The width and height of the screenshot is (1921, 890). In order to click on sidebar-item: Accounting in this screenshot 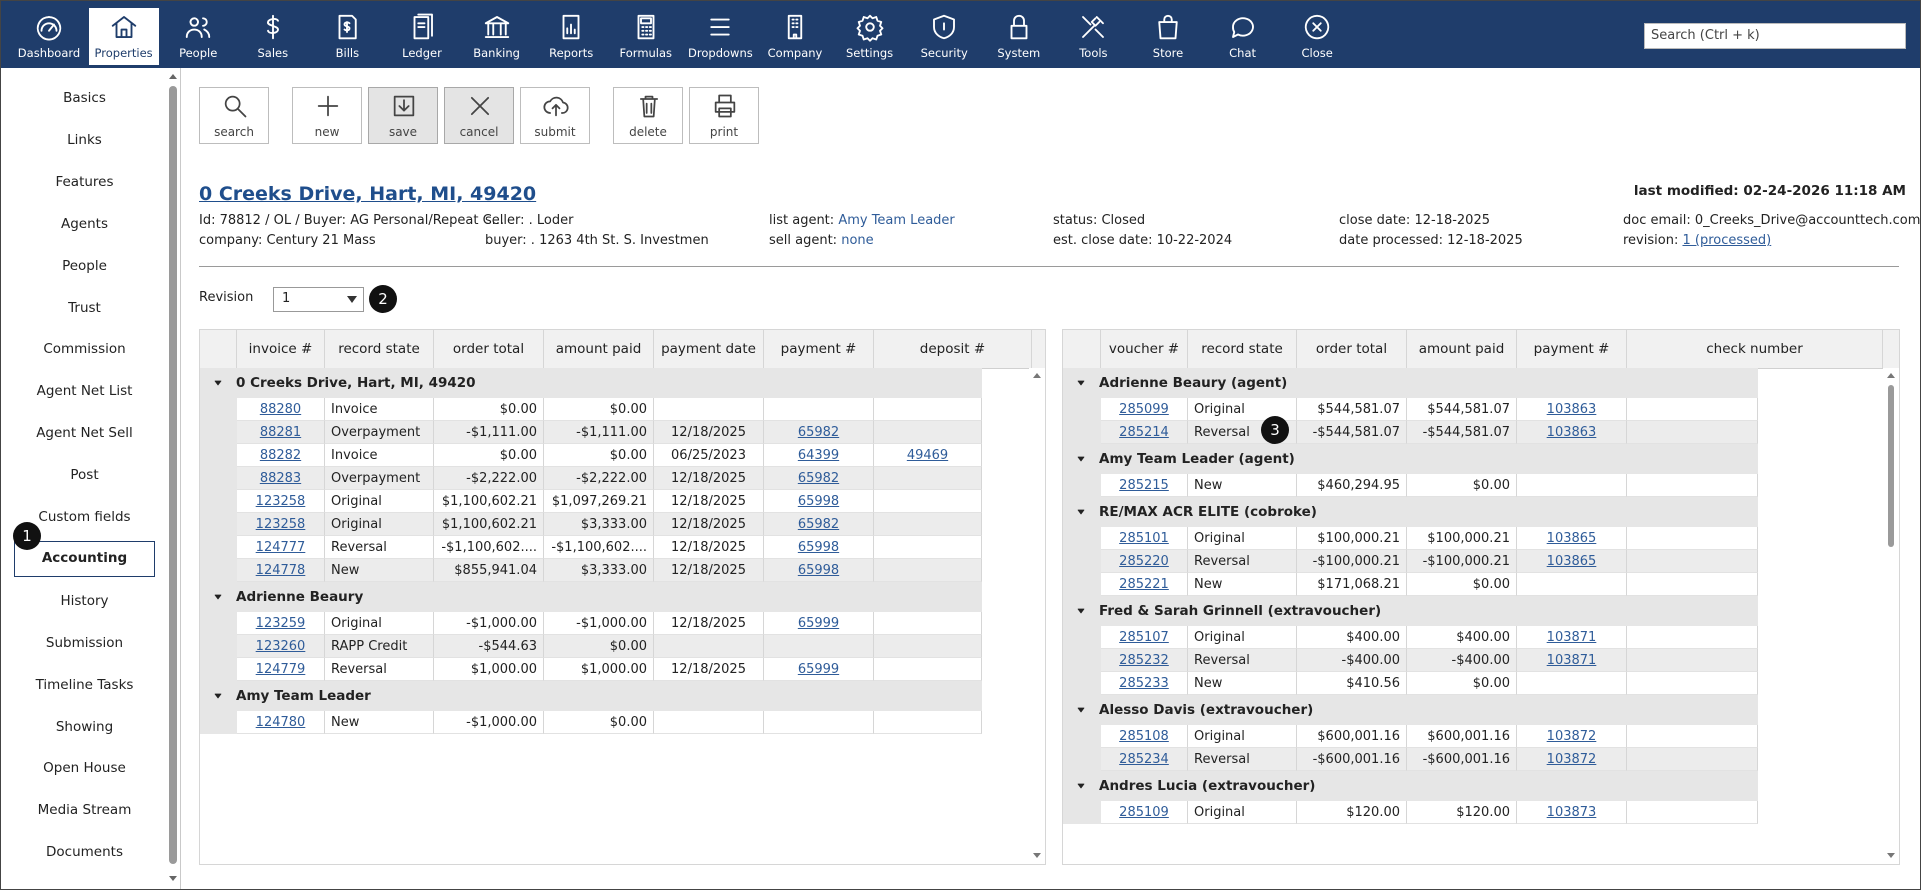, I will do `click(84, 558)`.